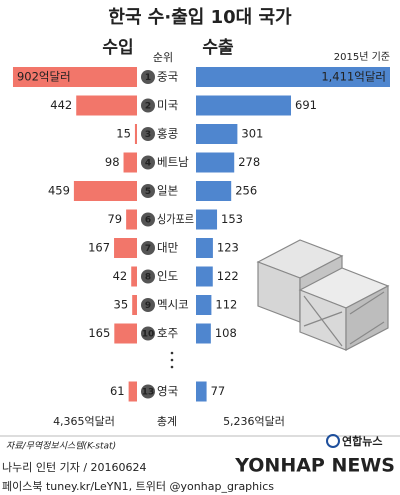  I want to click on export-value-label: 153, so click(232, 219).